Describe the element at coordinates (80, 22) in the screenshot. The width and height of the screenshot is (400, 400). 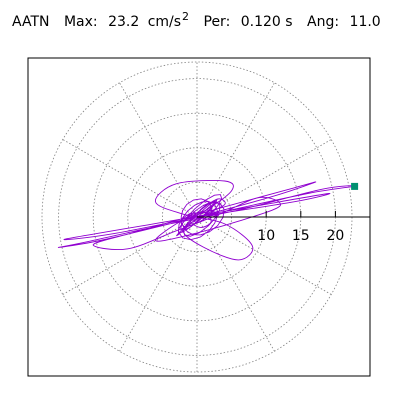
I see `max-label: Max:` at that location.